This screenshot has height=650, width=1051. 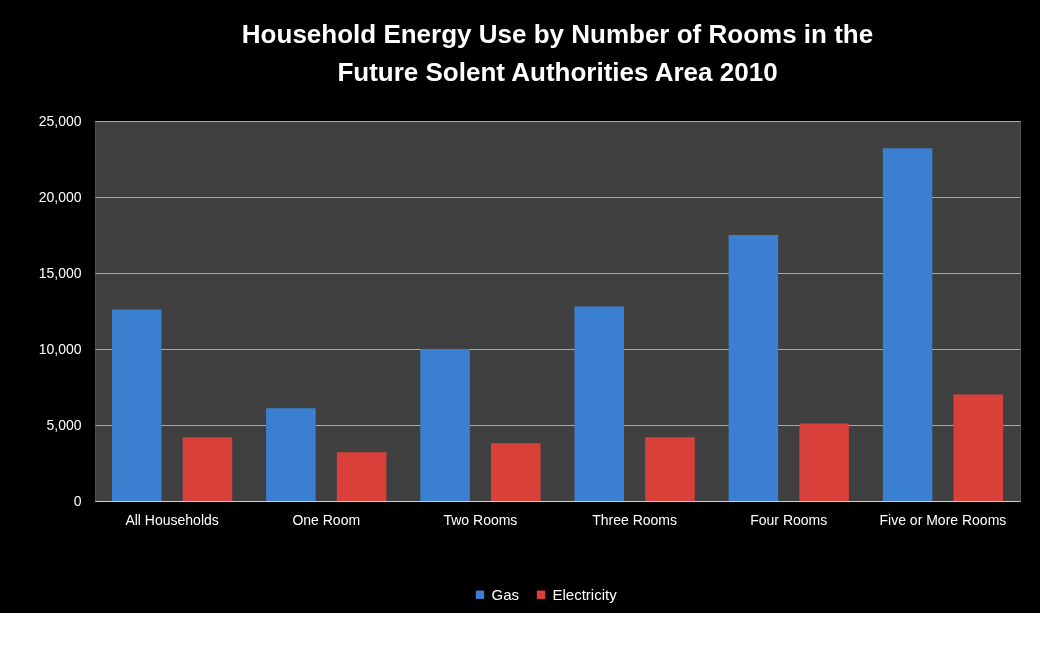 I want to click on x-tick-label: Four Rooms, so click(x=789, y=519).